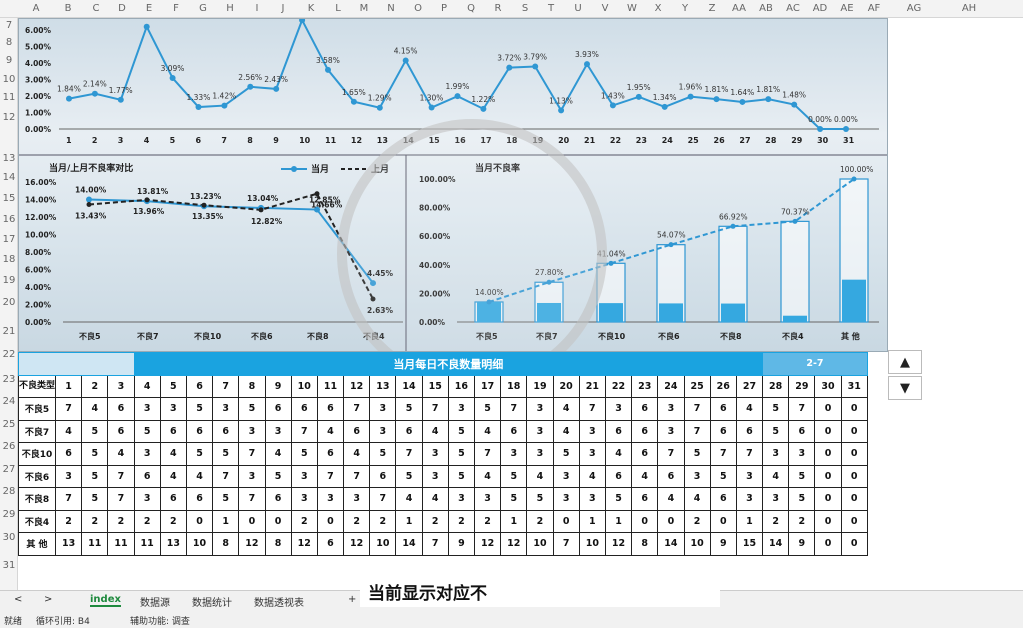 The image size is (1023, 628). What do you see at coordinates (776, 386) in the screenshot?
I see `day-header-cell: 28` at bounding box center [776, 386].